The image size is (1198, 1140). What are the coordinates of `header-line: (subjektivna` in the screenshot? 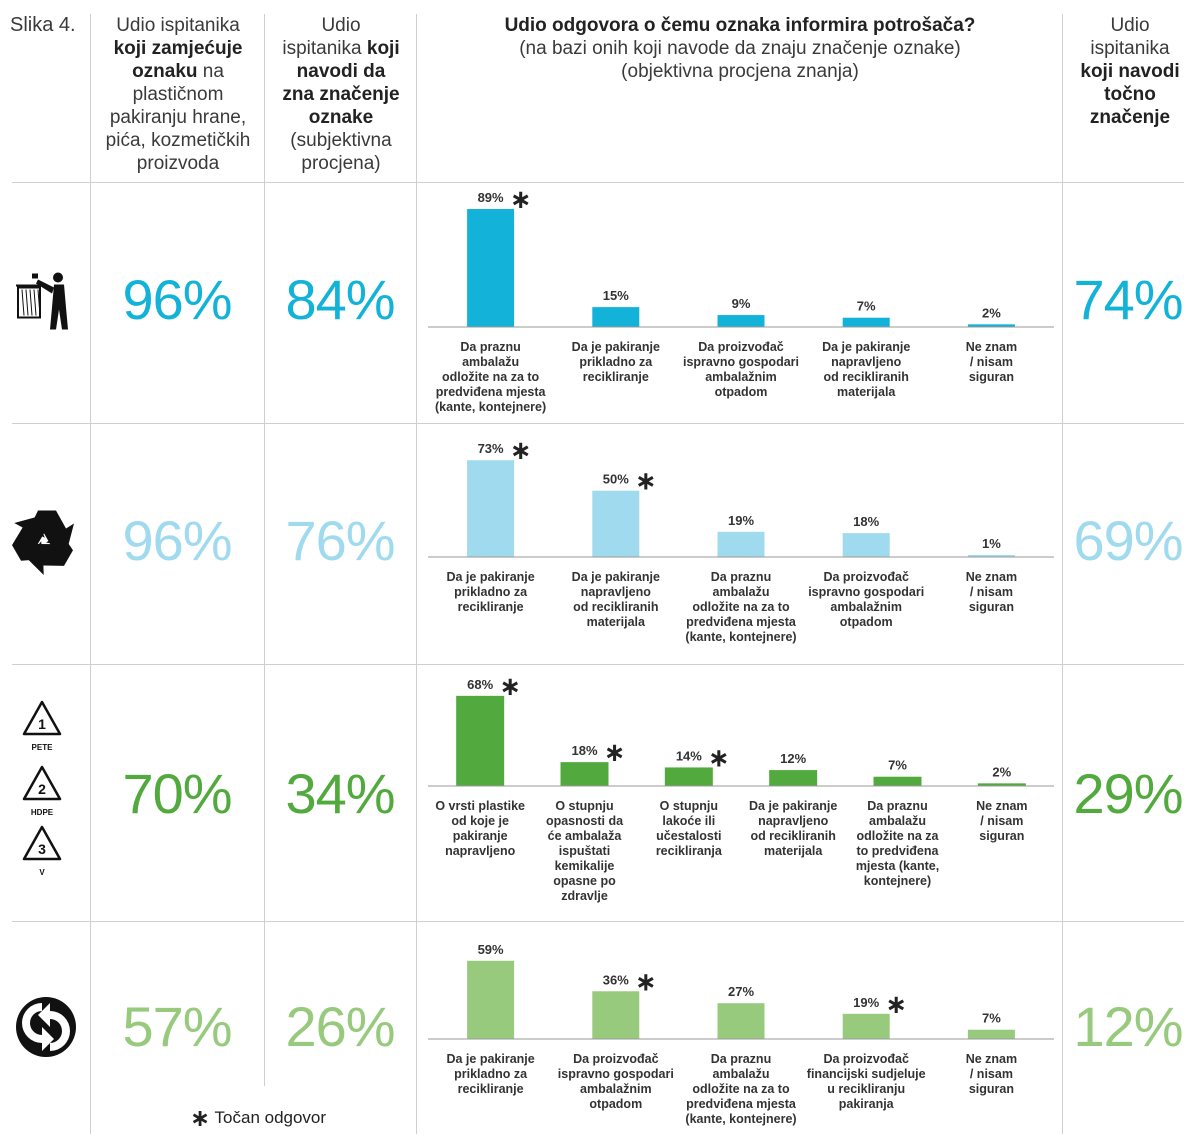 It's located at (341, 140).